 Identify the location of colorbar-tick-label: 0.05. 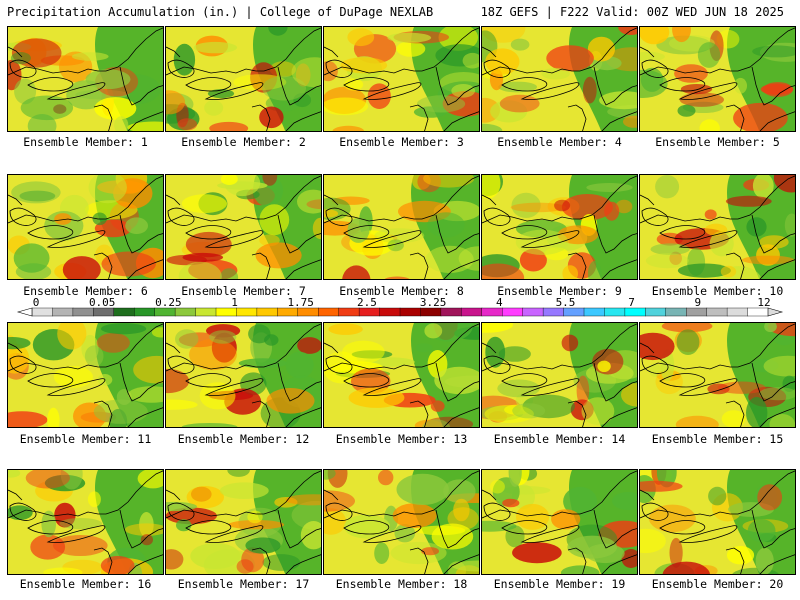
(102, 302).